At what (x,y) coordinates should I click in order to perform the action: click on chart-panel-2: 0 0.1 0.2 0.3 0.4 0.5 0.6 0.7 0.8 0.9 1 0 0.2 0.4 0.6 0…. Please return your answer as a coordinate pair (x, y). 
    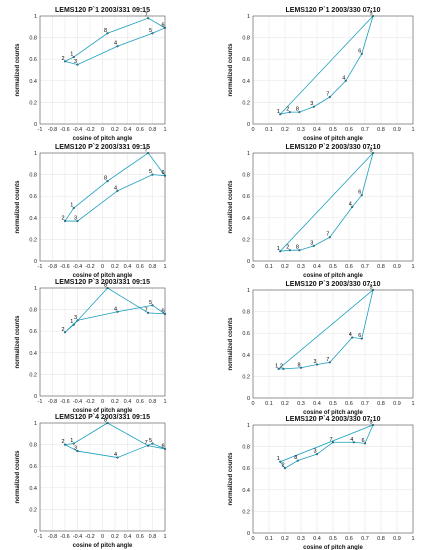
    Looking at the image, I should click on (321, 74).